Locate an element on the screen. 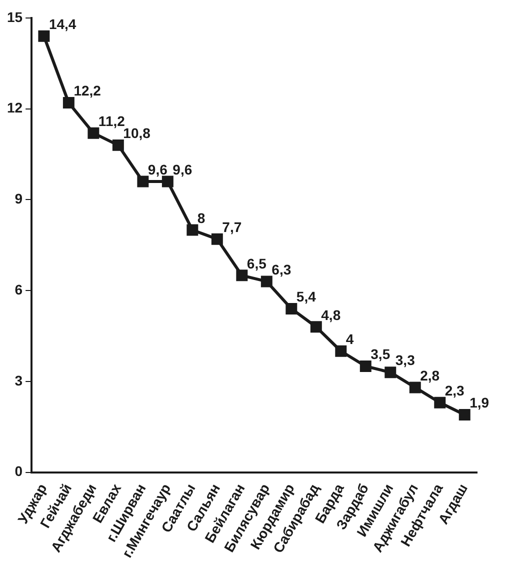 The image size is (507, 568). y-tick-label: 9 is located at coordinates (18, 198).